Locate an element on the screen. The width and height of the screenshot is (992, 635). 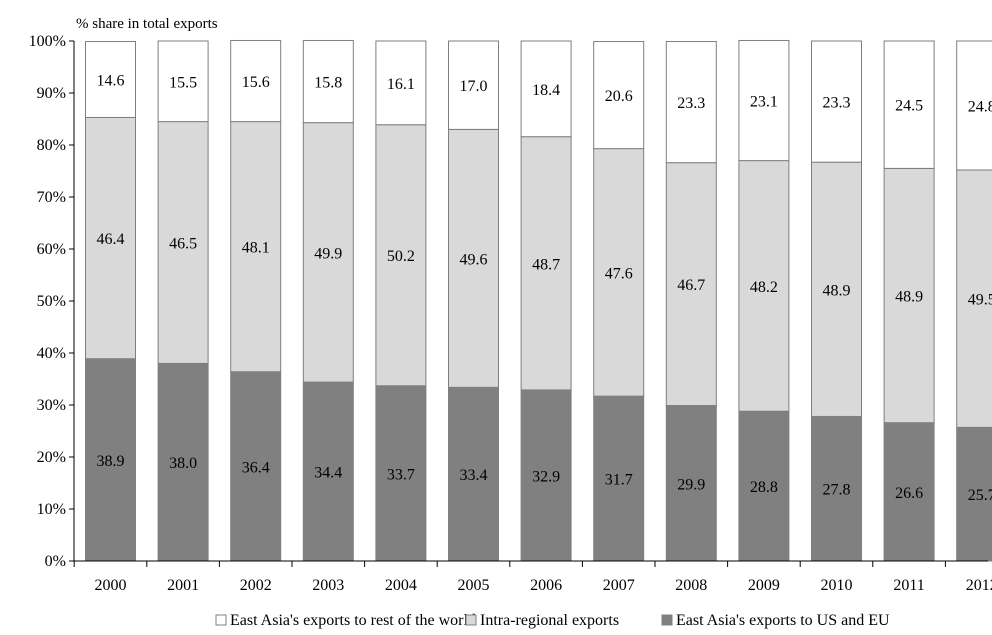
x-tick-label: 2009 is located at coordinates (764, 585).